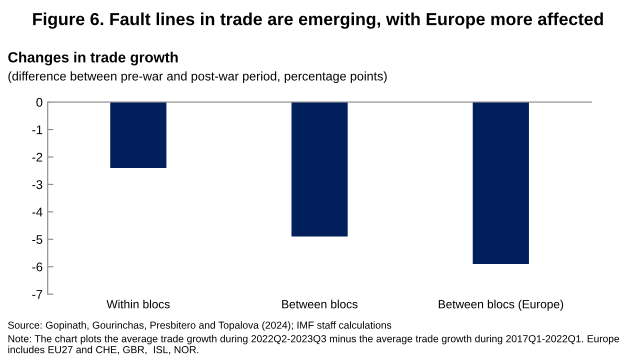  What do you see at coordinates (197, 77) in the screenshot?
I see `y-axis-title: (difference between pre-war and post-war period, percentage points)` at bounding box center [197, 77].